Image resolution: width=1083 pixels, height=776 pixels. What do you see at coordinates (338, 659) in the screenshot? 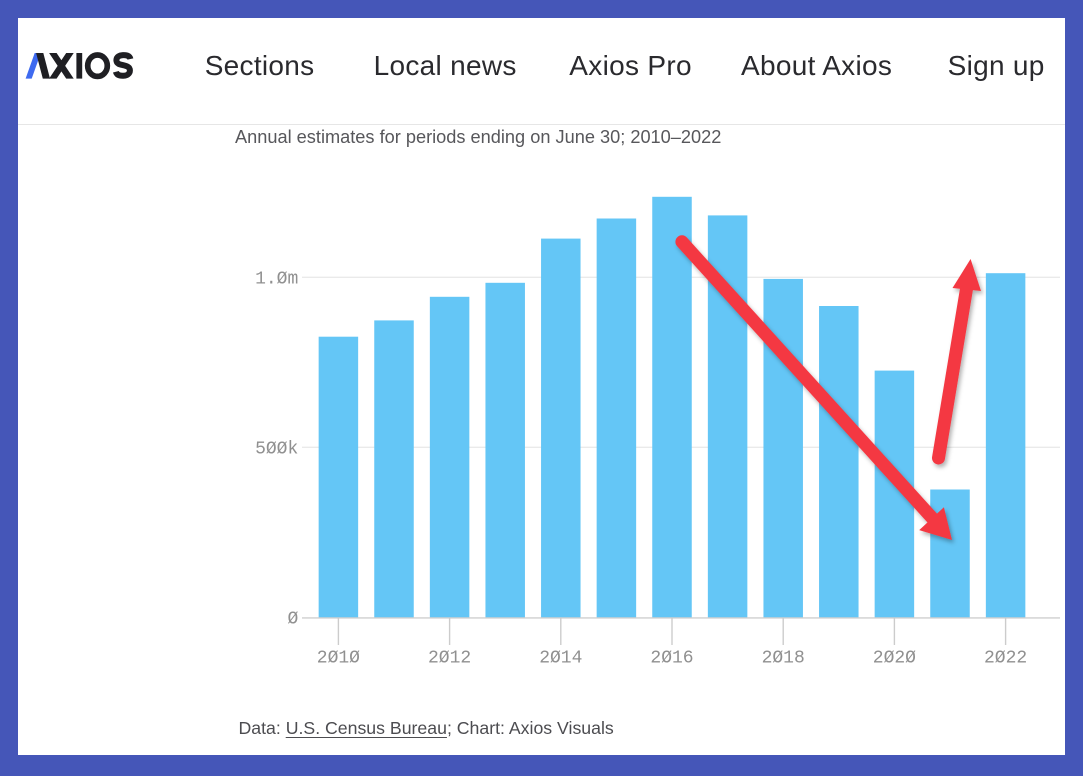
I see `svg-text: 2Ø1Ø` at bounding box center [338, 659].